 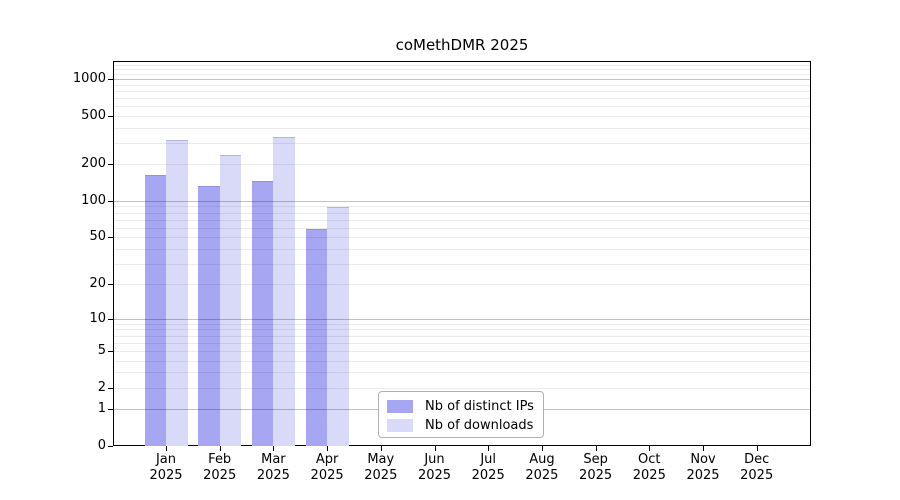 I want to click on y-tick-label-100: 100, so click(x=93, y=200).